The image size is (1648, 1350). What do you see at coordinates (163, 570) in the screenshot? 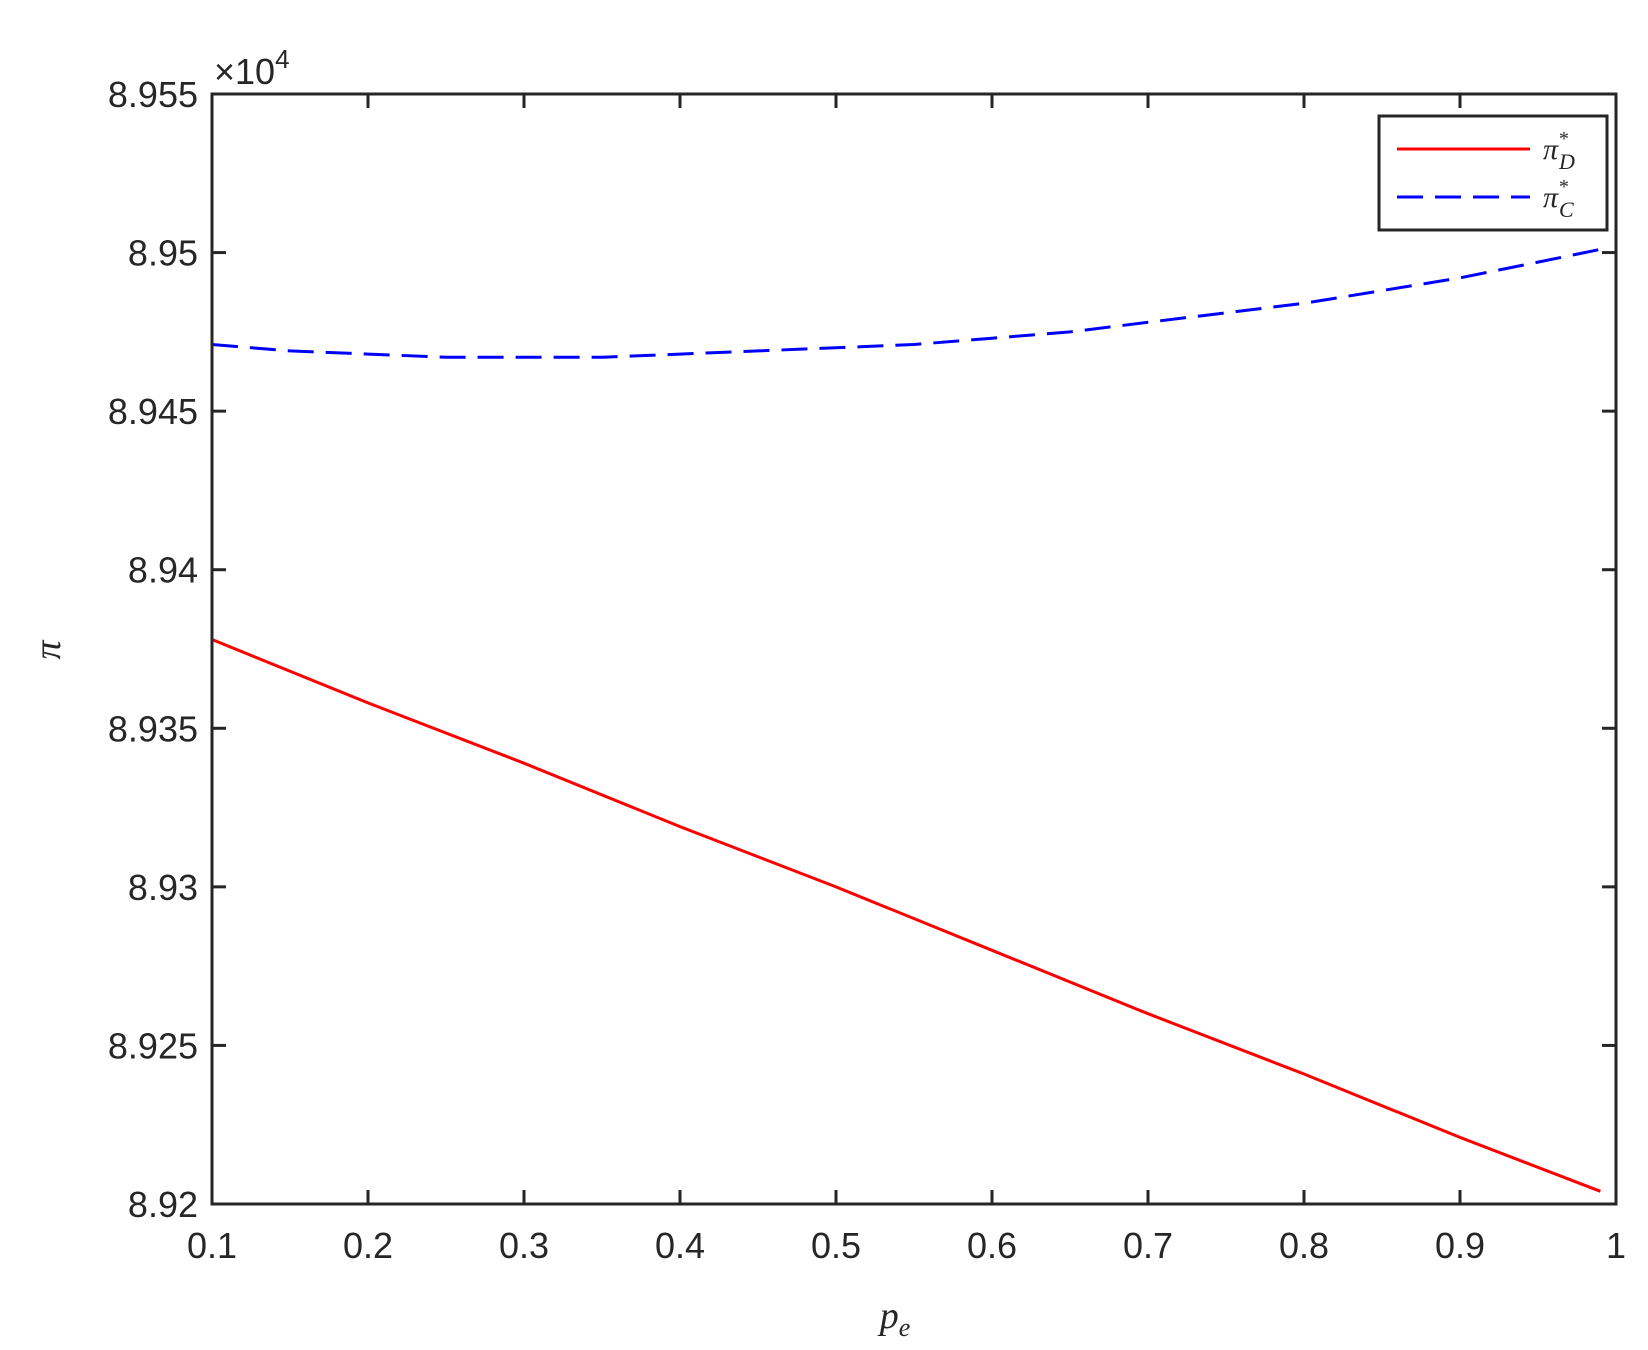
I see `y-tick-label: 8.94` at bounding box center [163, 570].